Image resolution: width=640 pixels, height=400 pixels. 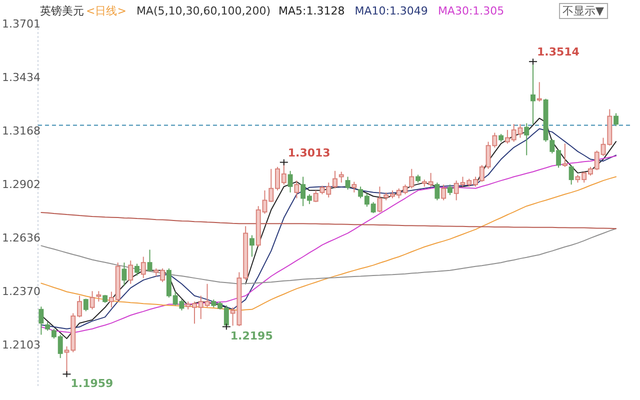 What do you see at coordinates (21, 238) in the screenshot?
I see `y-tick-label: 1.2636` at bounding box center [21, 238].